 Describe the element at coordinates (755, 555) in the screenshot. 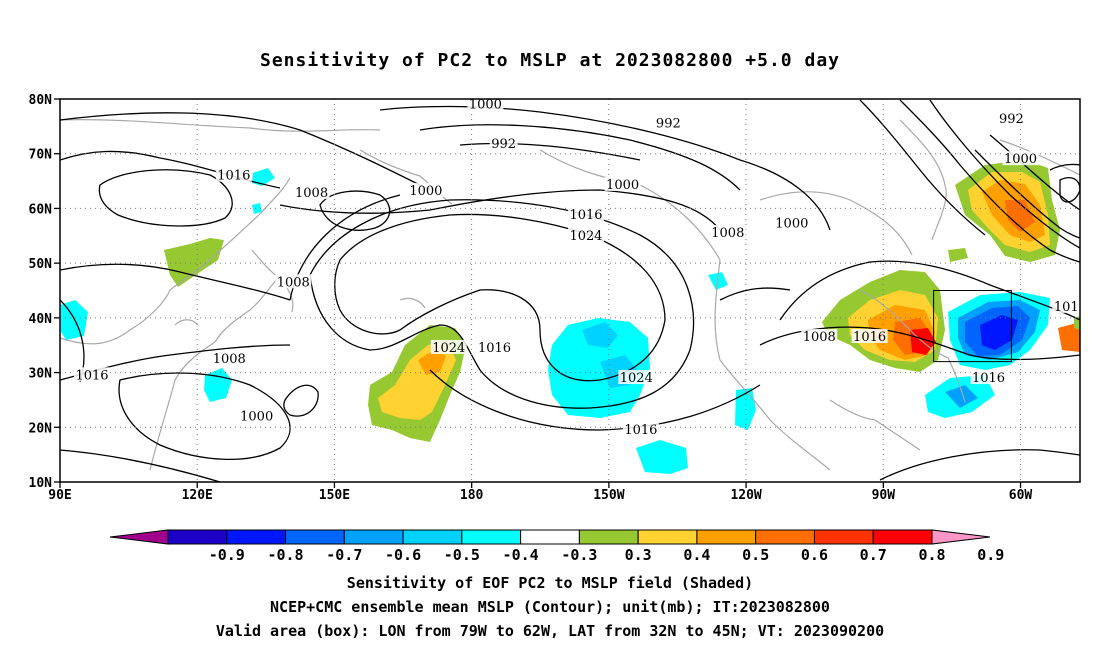

I see `colorbar-label: 0.5` at that location.